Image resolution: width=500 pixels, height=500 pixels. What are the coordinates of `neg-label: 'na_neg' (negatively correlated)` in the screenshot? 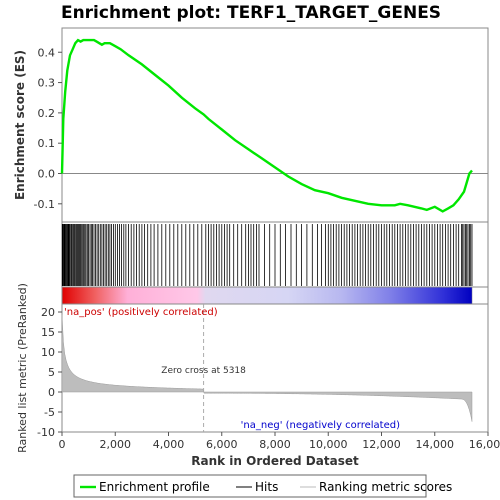 It's located at (320, 425).